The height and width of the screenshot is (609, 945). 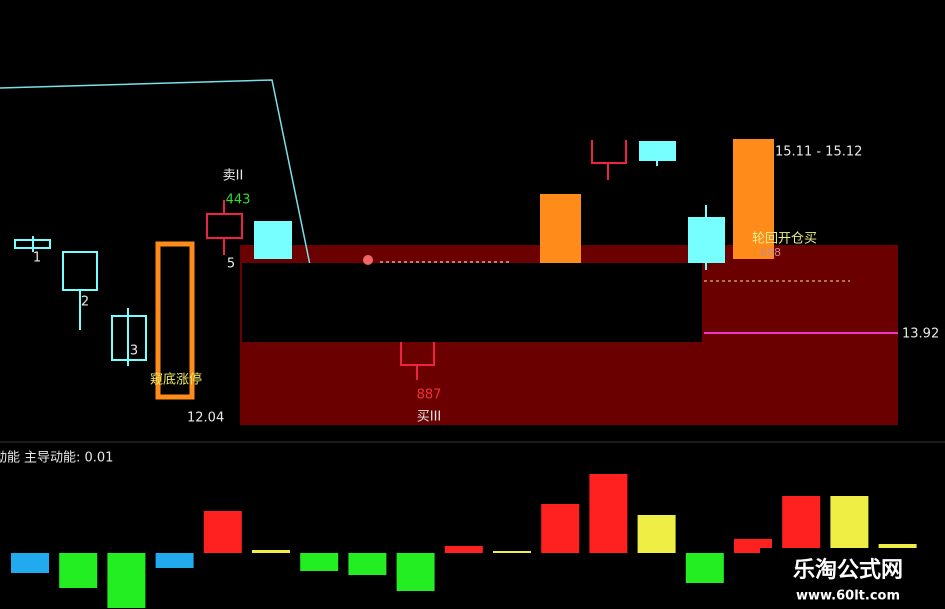 I want to click on indicator-name: 动能, so click(x=10, y=458).